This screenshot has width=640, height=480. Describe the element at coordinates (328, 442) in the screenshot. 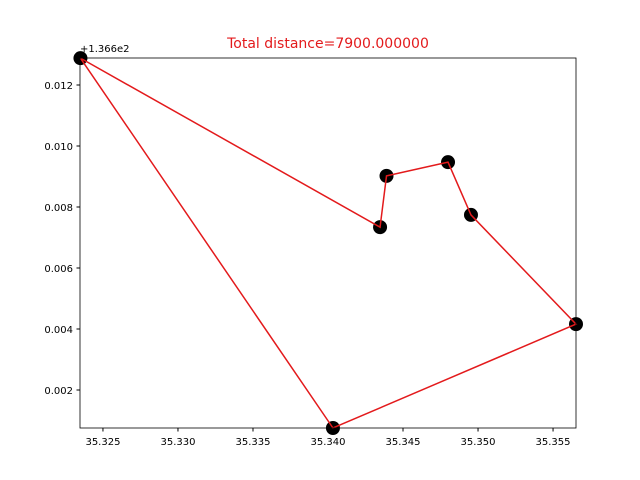

I see `x-tick-label: 35.340` at that location.